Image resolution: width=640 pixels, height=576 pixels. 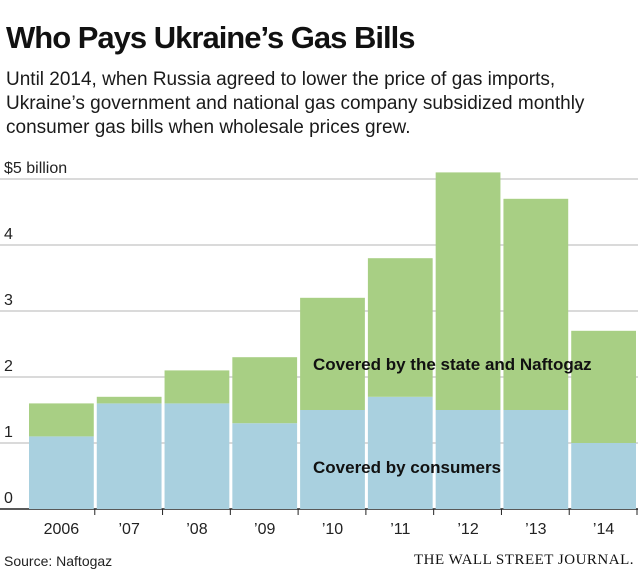 I want to click on publisher-logo: THE WALL STREET JOURNAL., so click(x=523, y=560).